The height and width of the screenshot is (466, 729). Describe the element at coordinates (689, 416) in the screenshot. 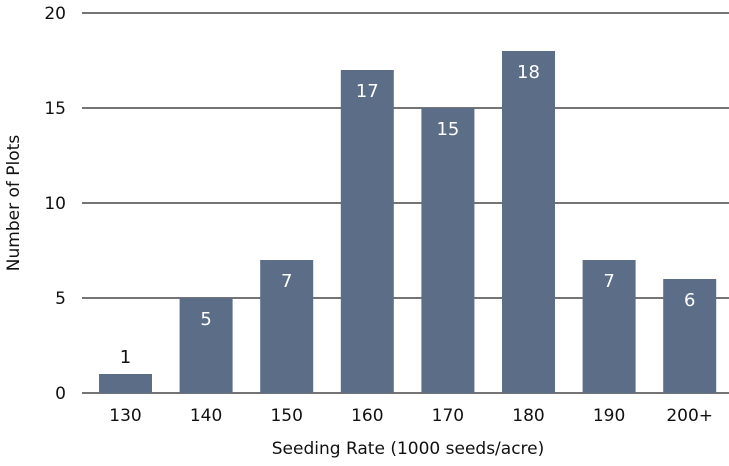

I see `x-tick-label: 200+` at that location.